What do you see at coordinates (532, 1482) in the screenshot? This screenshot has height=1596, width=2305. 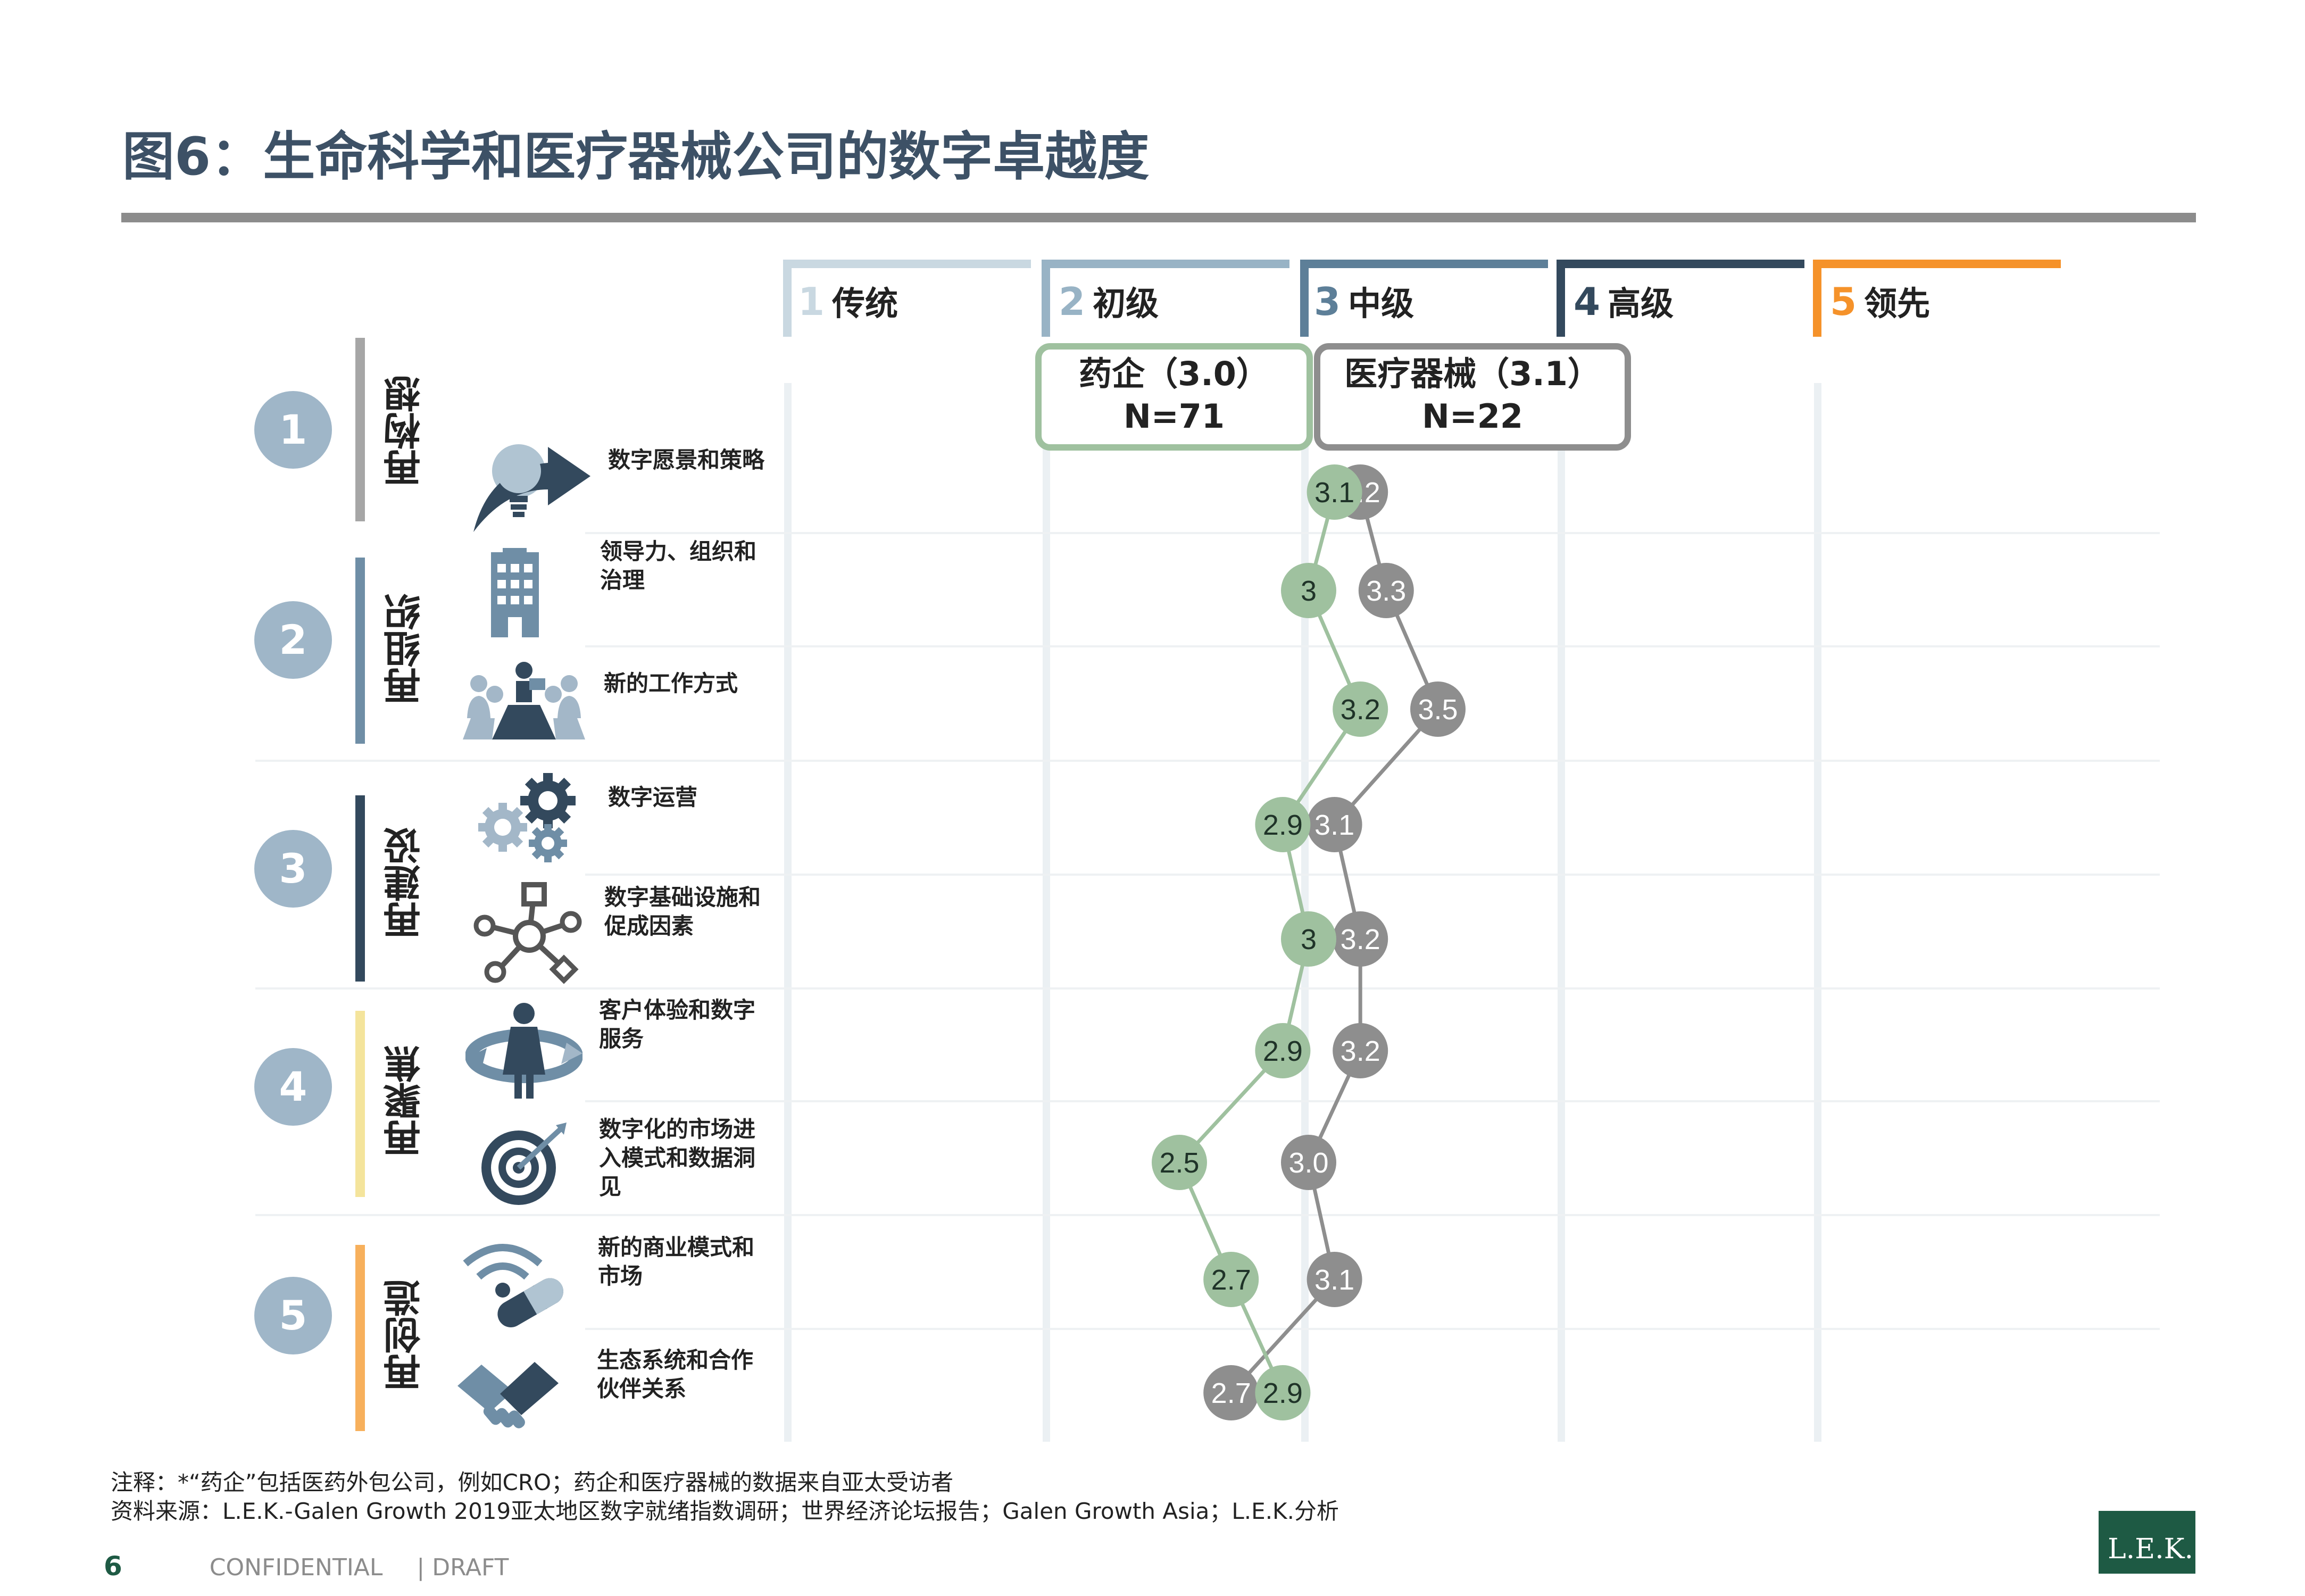 I see `footnote-note: 注释：*“药企”包括医药外包公司，例如CRO；药企和医疗器械的数据来自亚太受访者` at bounding box center [532, 1482].